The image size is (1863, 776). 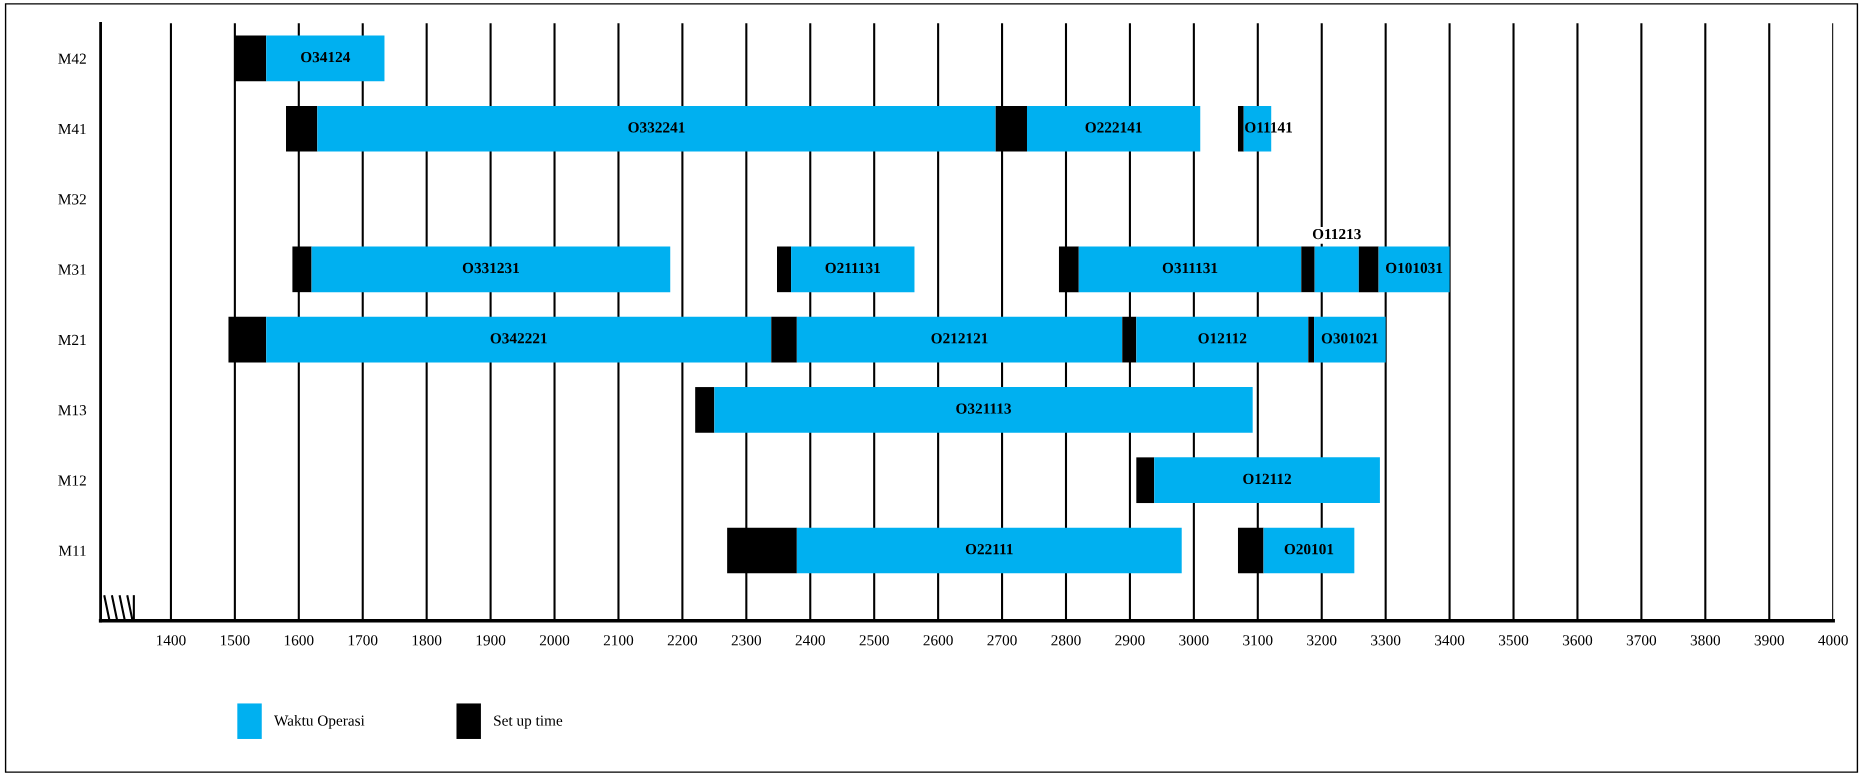 What do you see at coordinates (72, 199) in the screenshot?
I see `y-tick-label: M32` at bounding box center [72, 199].